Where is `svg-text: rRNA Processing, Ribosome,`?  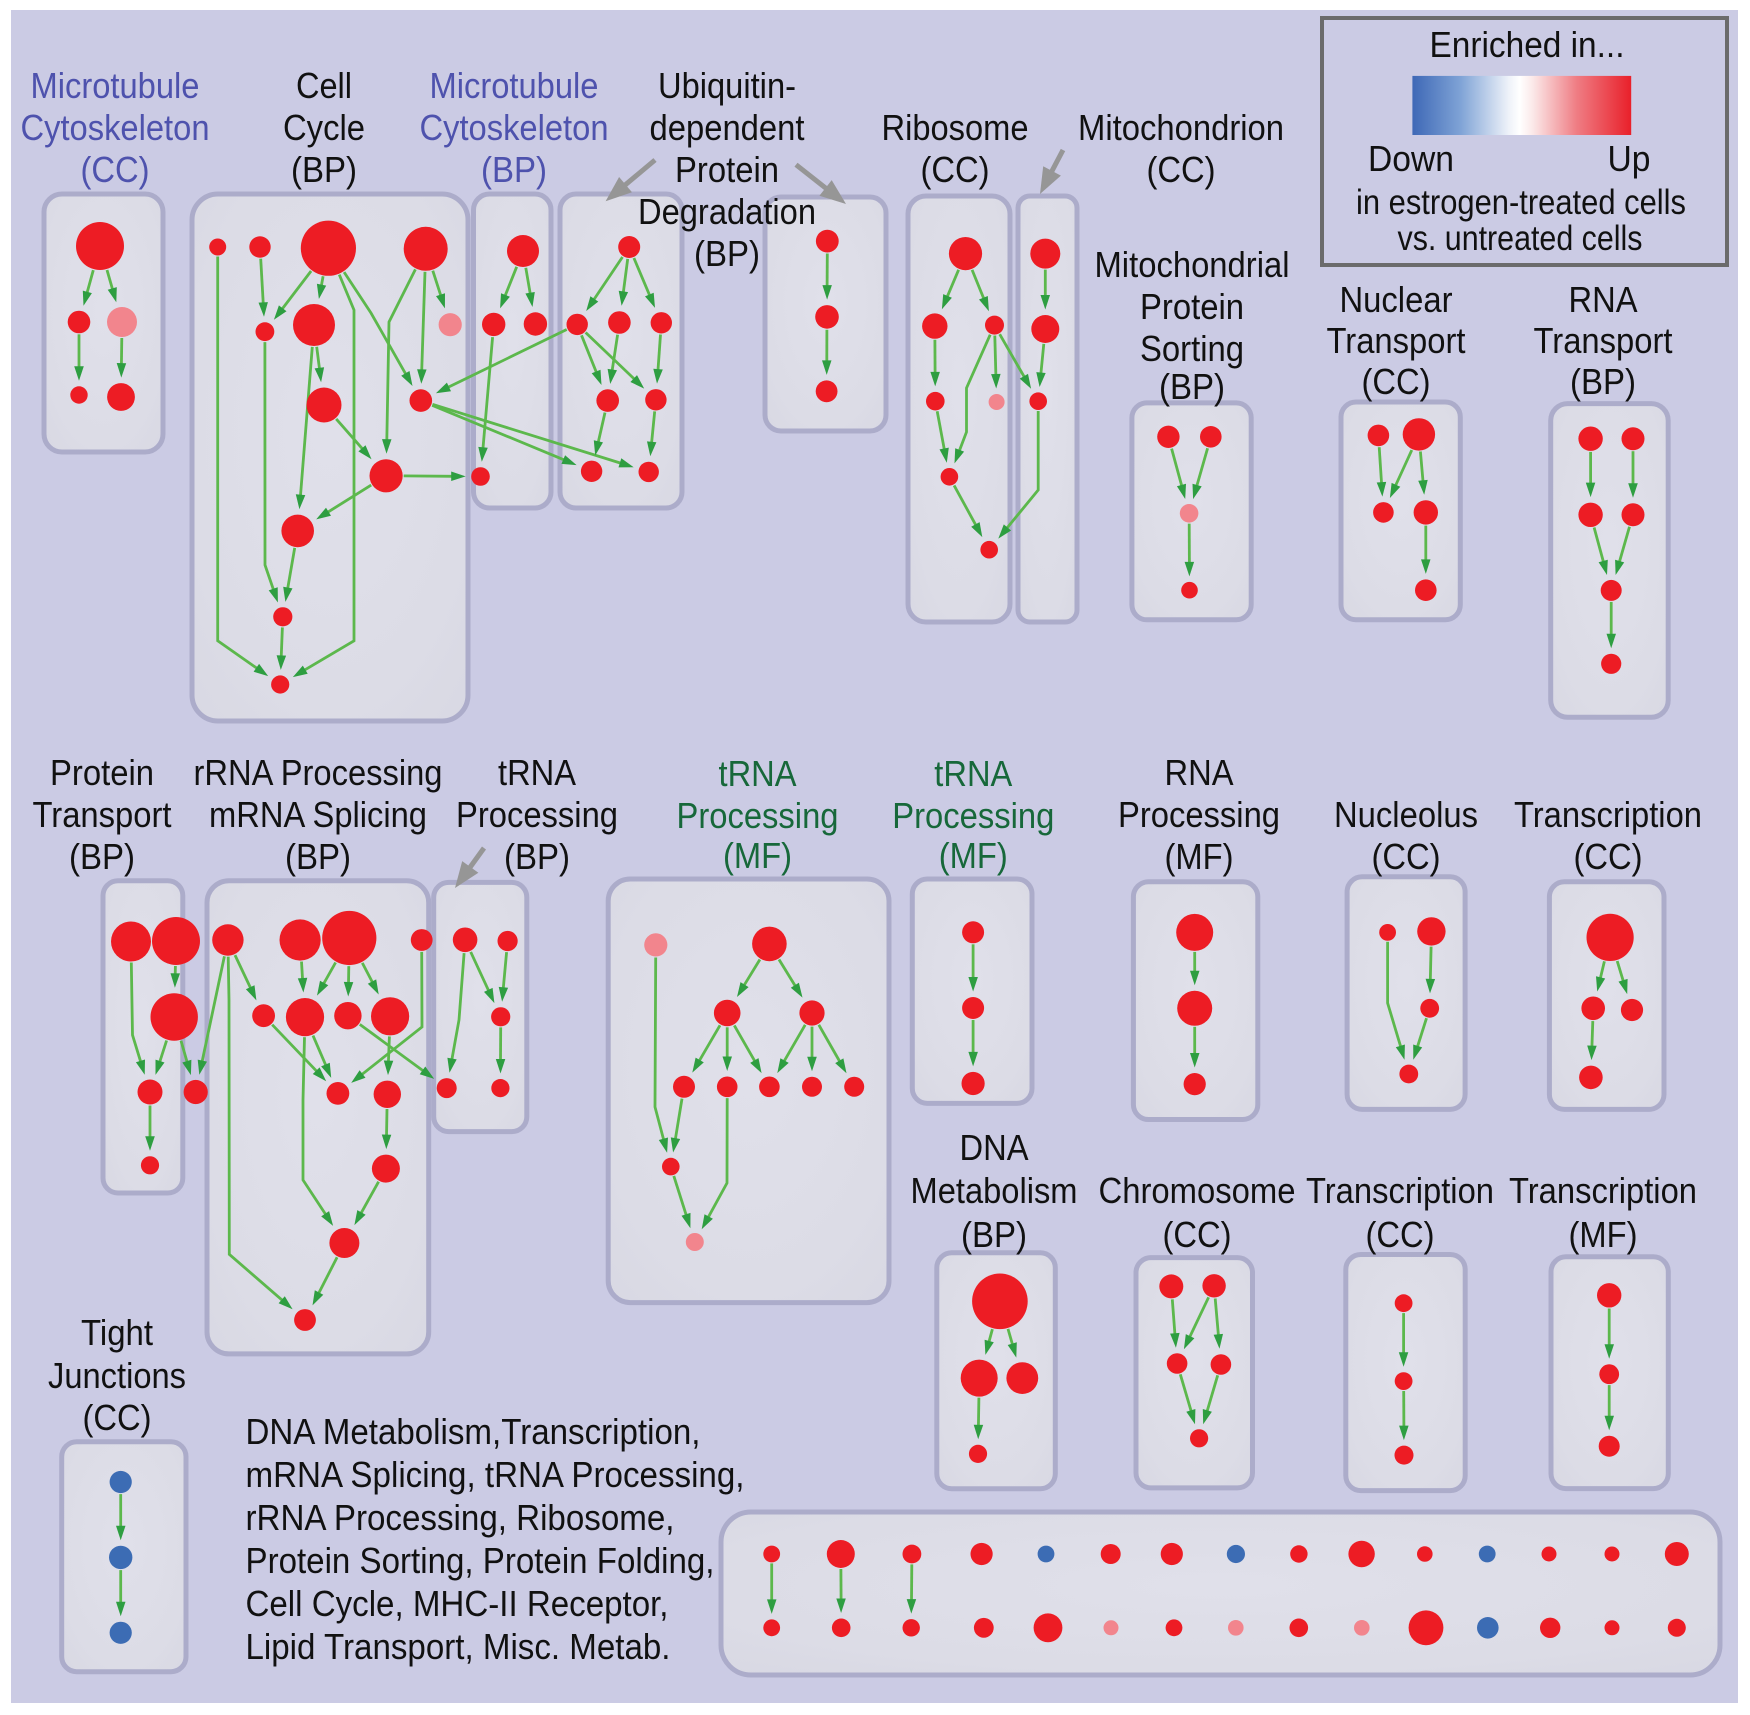 svg-text: rRNA Processing, Ribosome, is located at coordinates (460, 1517).